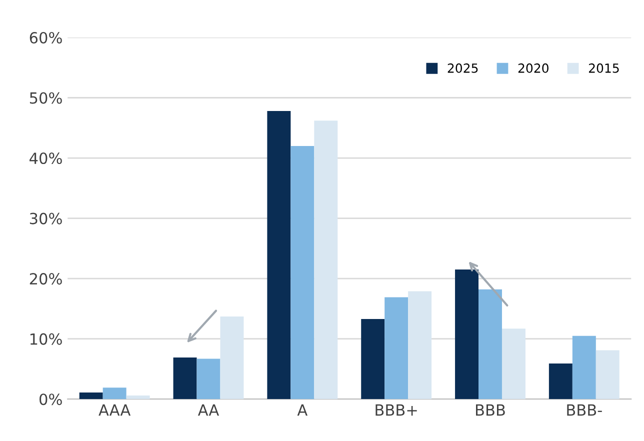 The image size is (644, 441). What do you see at coordinates (46, 218) in the screenshot?
I see `y-tick-label: 30%` at bounding box center [46, 218].